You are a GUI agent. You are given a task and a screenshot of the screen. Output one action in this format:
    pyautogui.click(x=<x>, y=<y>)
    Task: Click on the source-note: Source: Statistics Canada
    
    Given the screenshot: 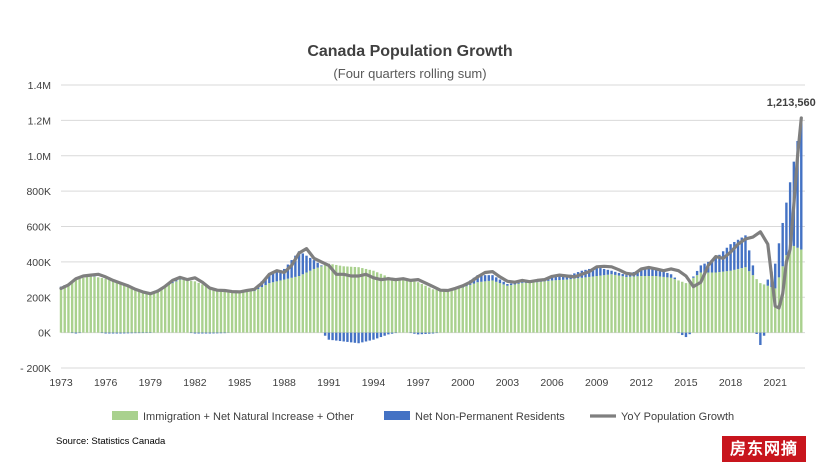 What is the action you would take?
    pyautogui.click(x=111, y=441)
    